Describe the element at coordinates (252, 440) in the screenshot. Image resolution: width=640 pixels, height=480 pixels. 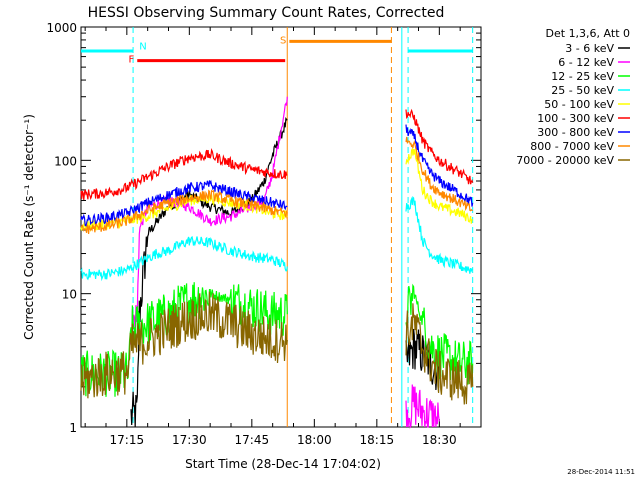
I see `x-tick-label: 17:45` at that location.